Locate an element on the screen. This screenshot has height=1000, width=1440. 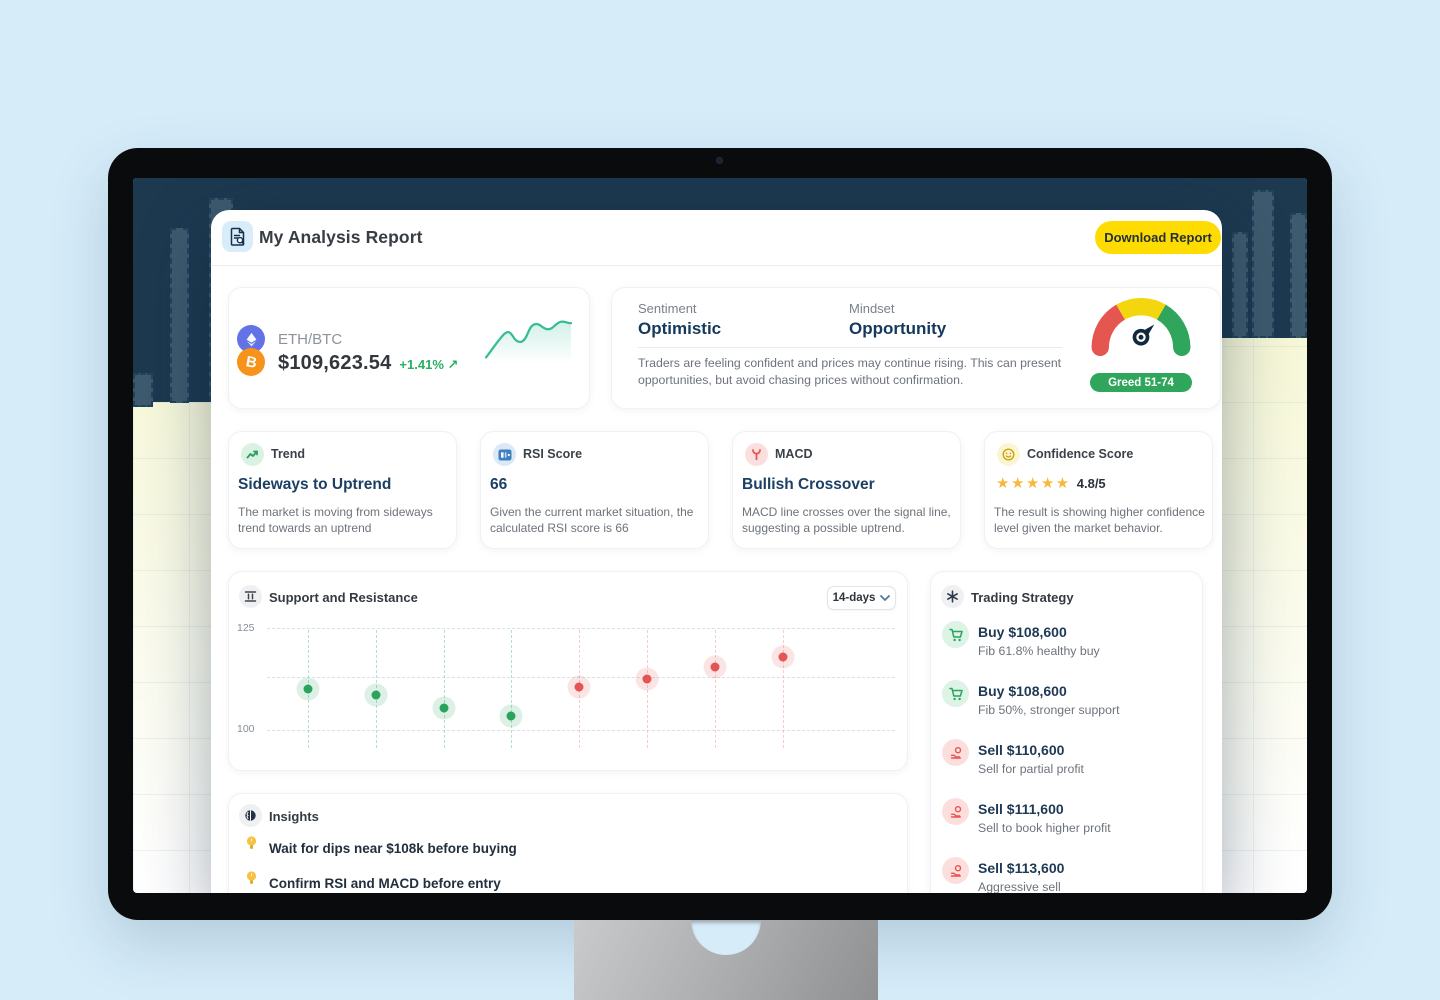
brain-icon is located at coordinates (250, 815).